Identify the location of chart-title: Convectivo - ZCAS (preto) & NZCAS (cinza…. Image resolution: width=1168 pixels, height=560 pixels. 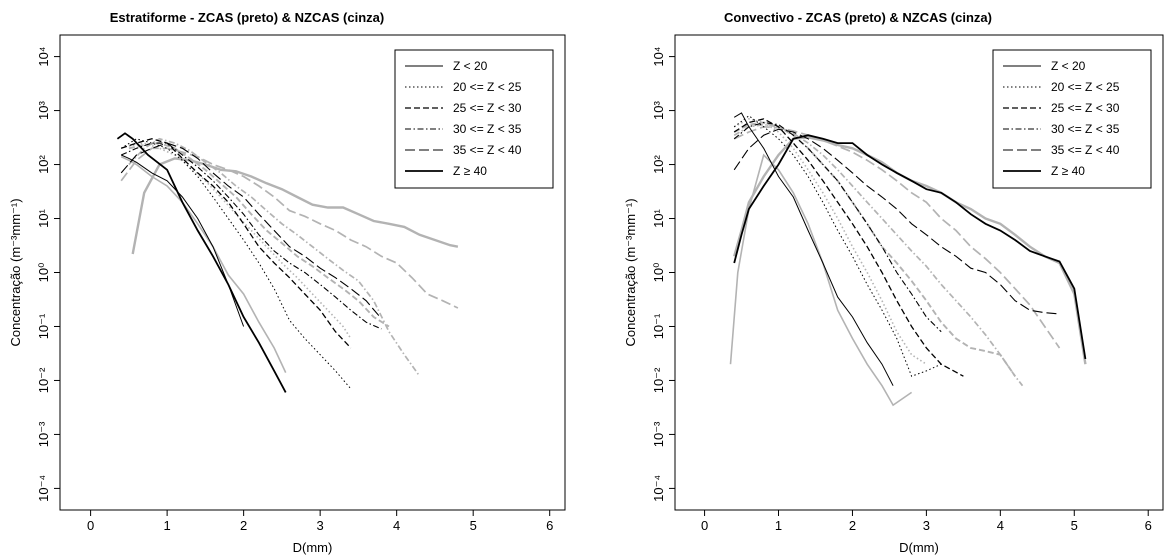
(858, 17).